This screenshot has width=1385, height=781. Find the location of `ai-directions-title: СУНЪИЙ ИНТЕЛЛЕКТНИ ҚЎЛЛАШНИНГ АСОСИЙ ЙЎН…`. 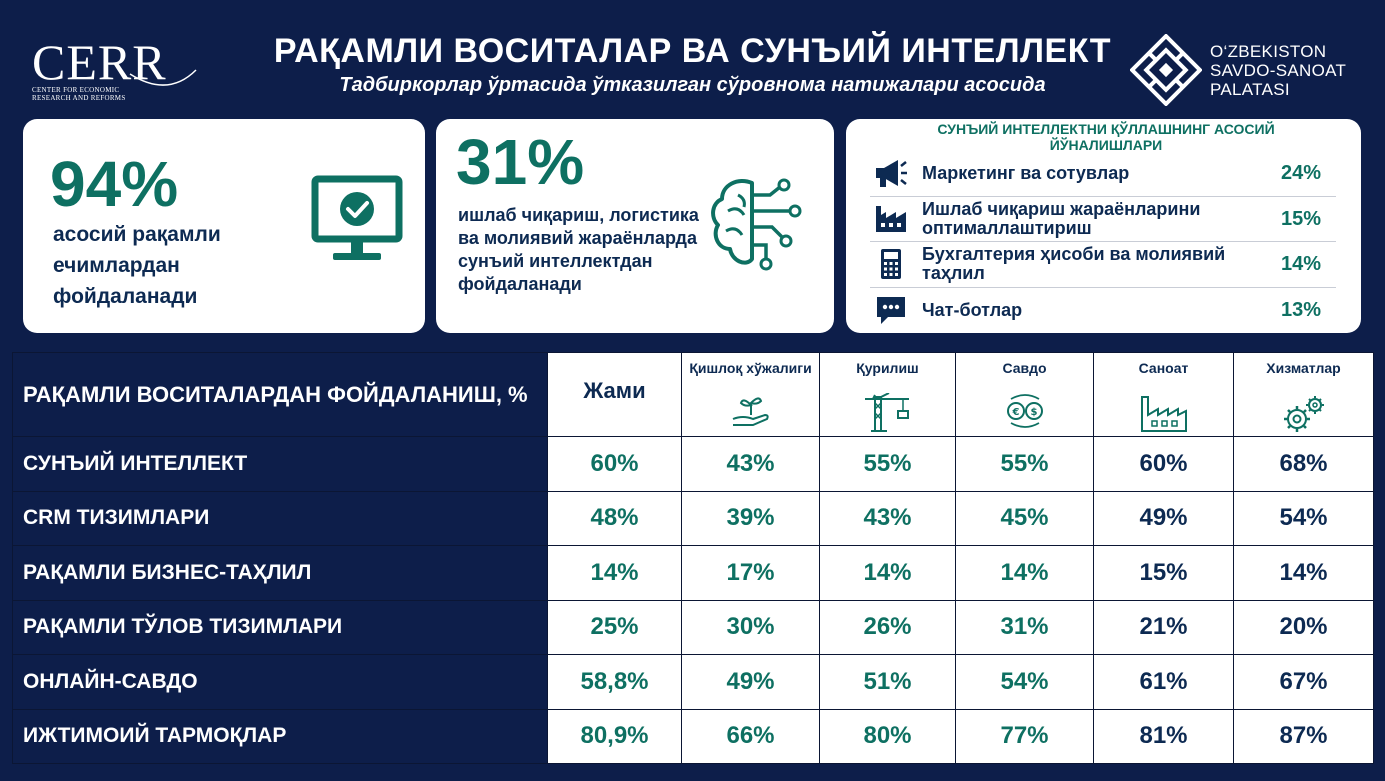

ai-directions-title: СУНЪИЙ ИНТЕЛЛЕКТНИ ҚЎЛЛАШНИНГ АСОСИЙ ЙЎН… is located at coordinates (1106, 137).